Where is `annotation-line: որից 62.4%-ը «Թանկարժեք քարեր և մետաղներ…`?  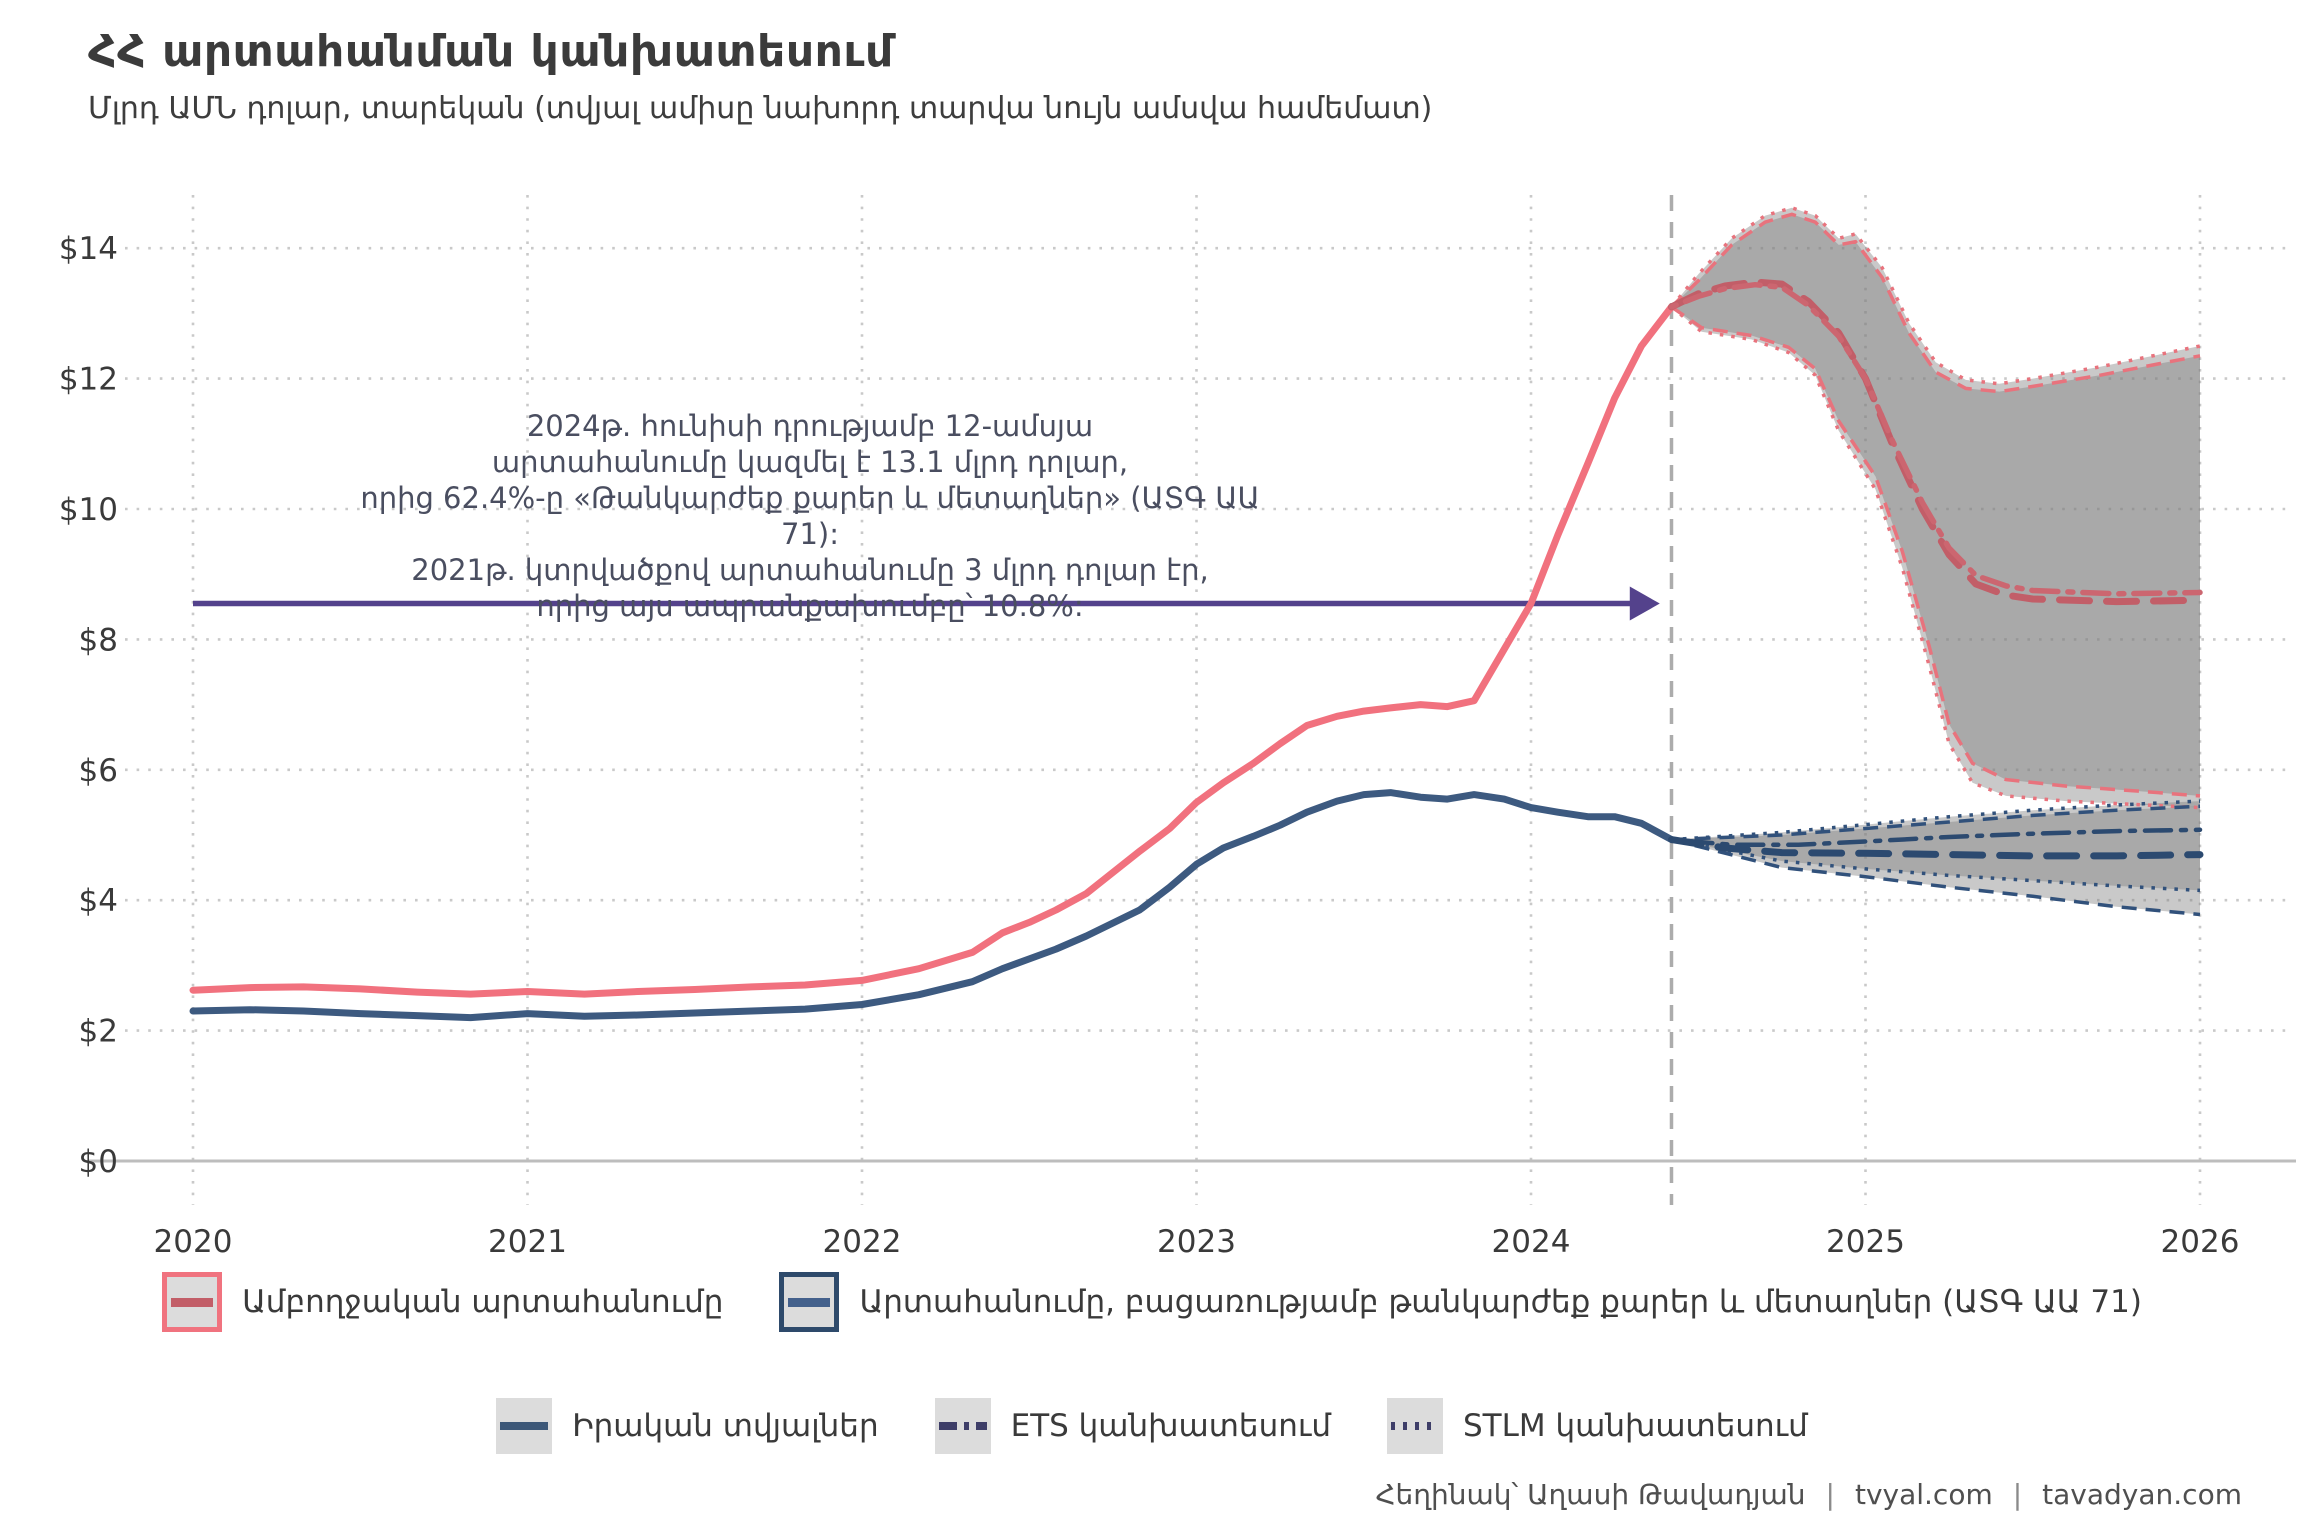 annotation-line: որից 62.4%-ը «Թանկարժեք քարեր և մետաղներ… is located at coordinates (810, 516).